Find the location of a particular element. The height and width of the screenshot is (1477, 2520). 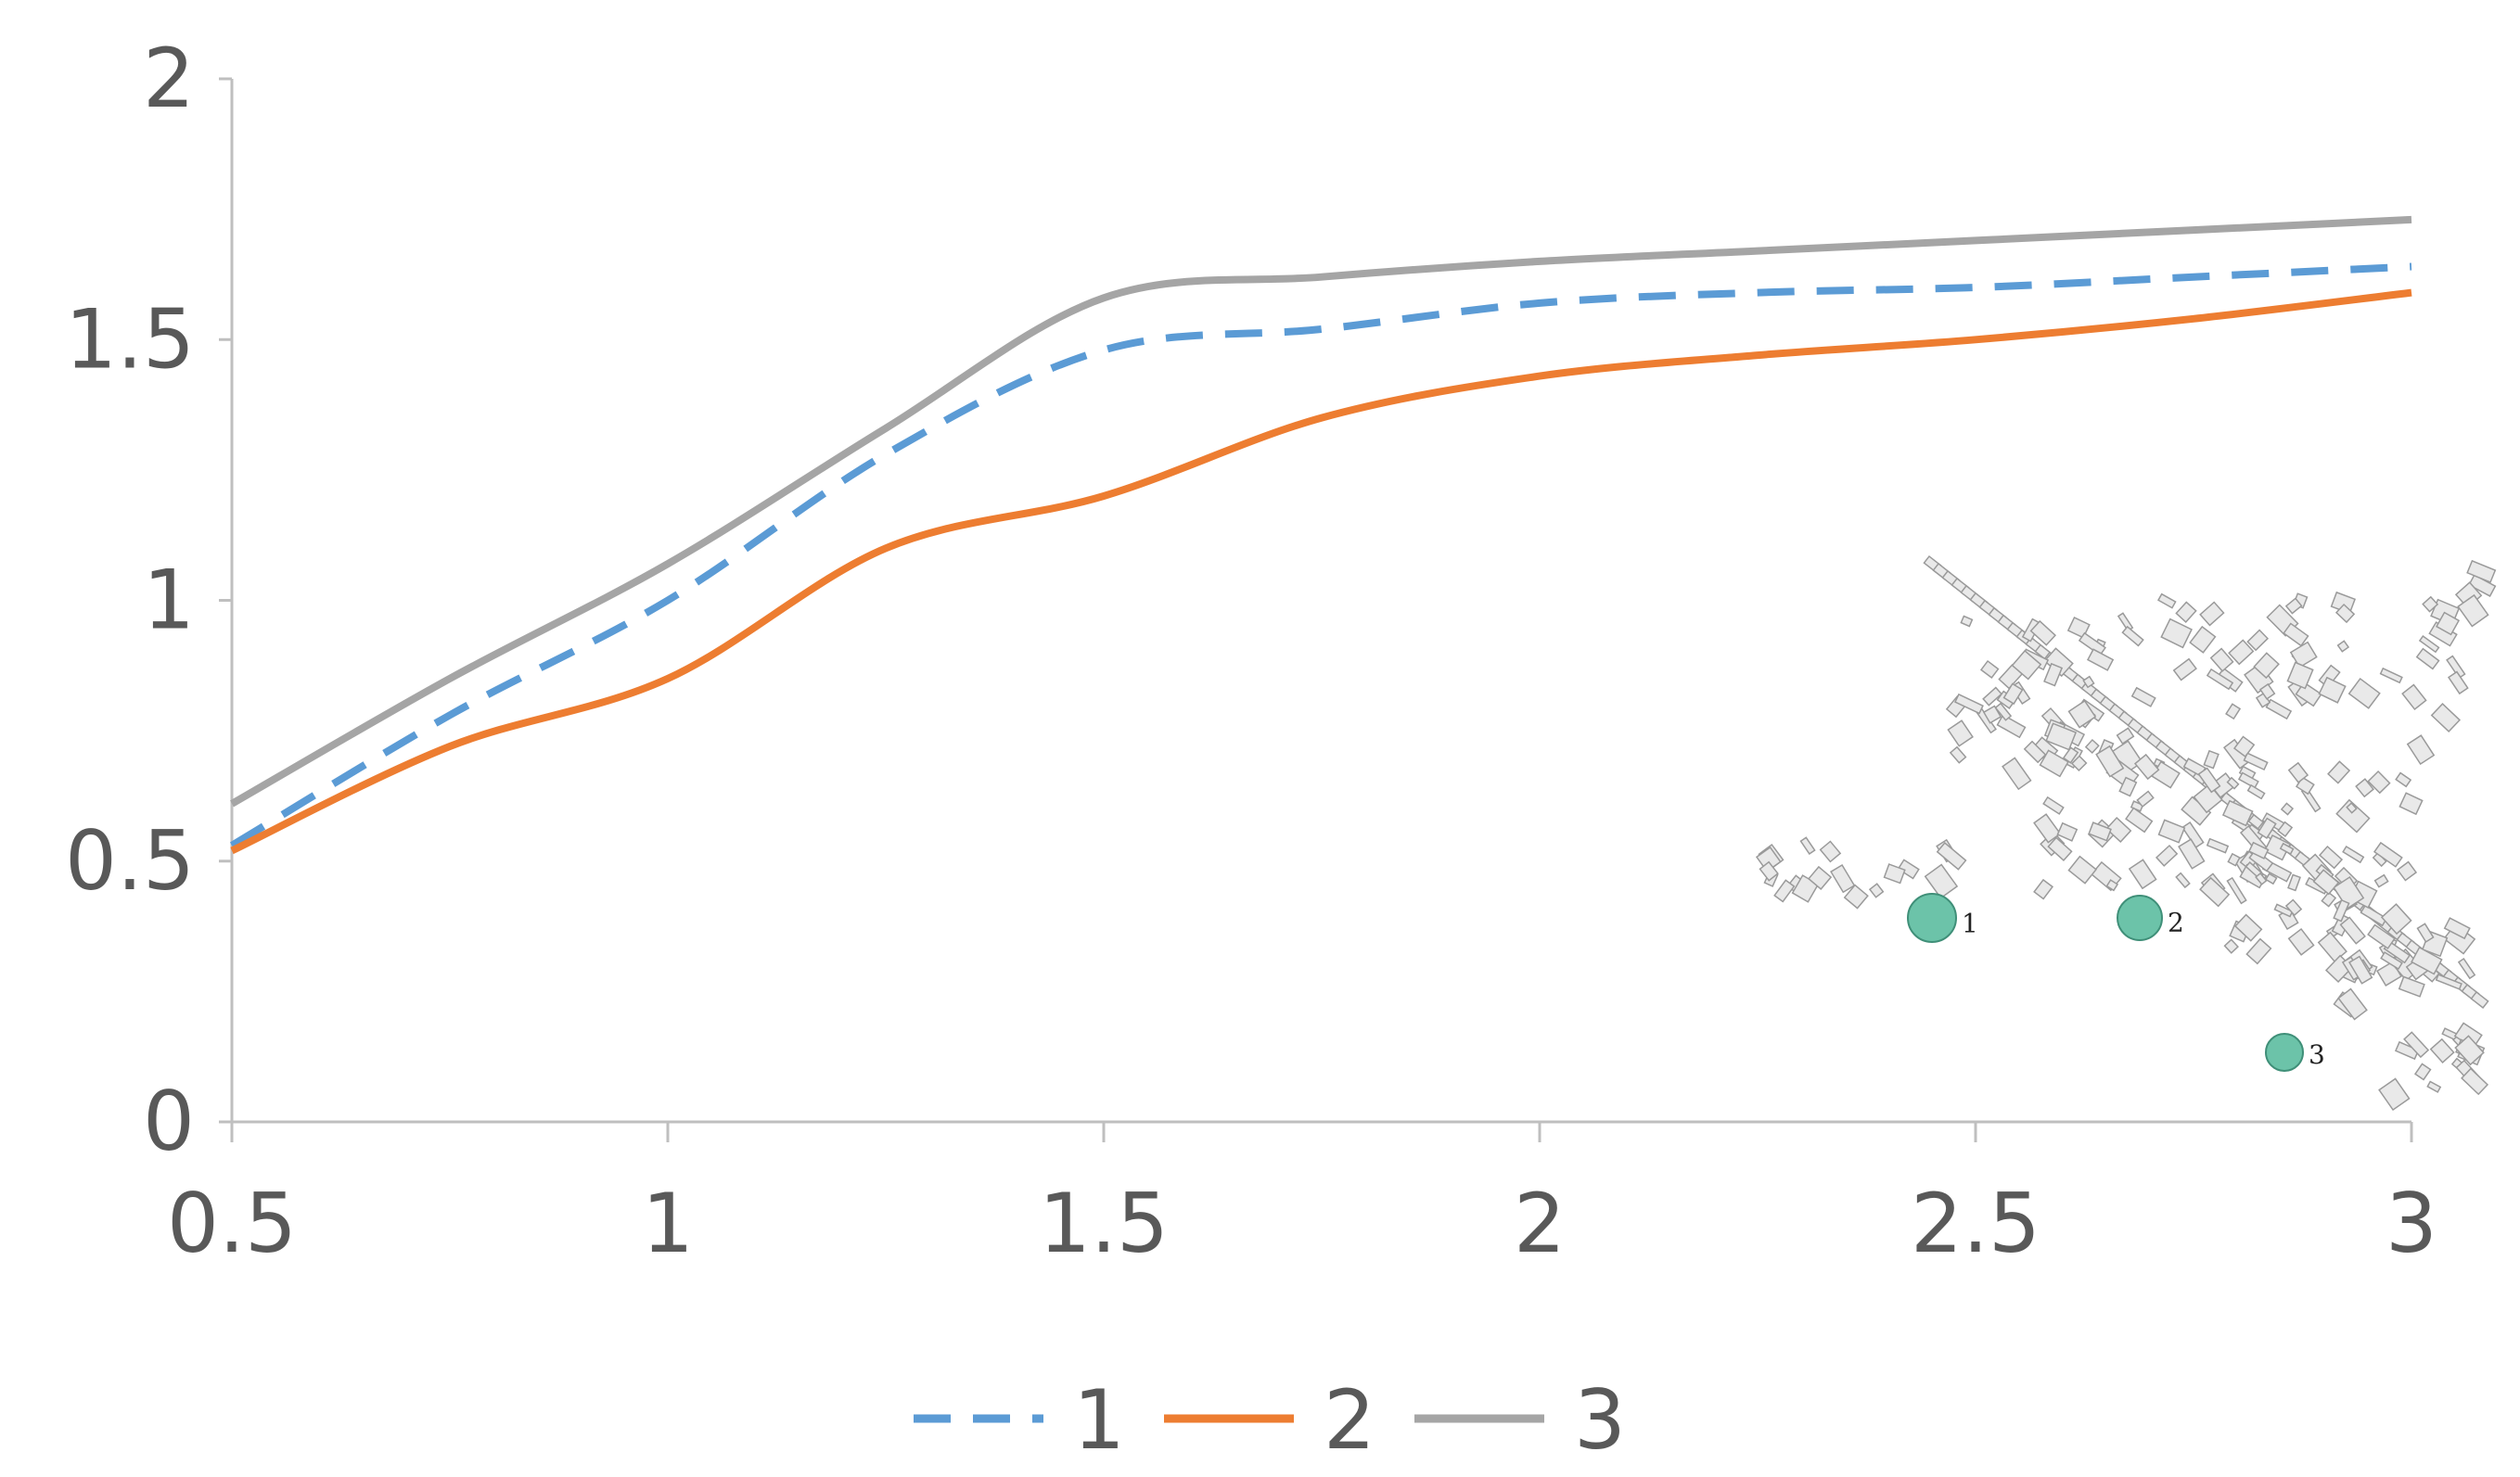

y-tick-label: 0 is located at coordinates (169, 1121).